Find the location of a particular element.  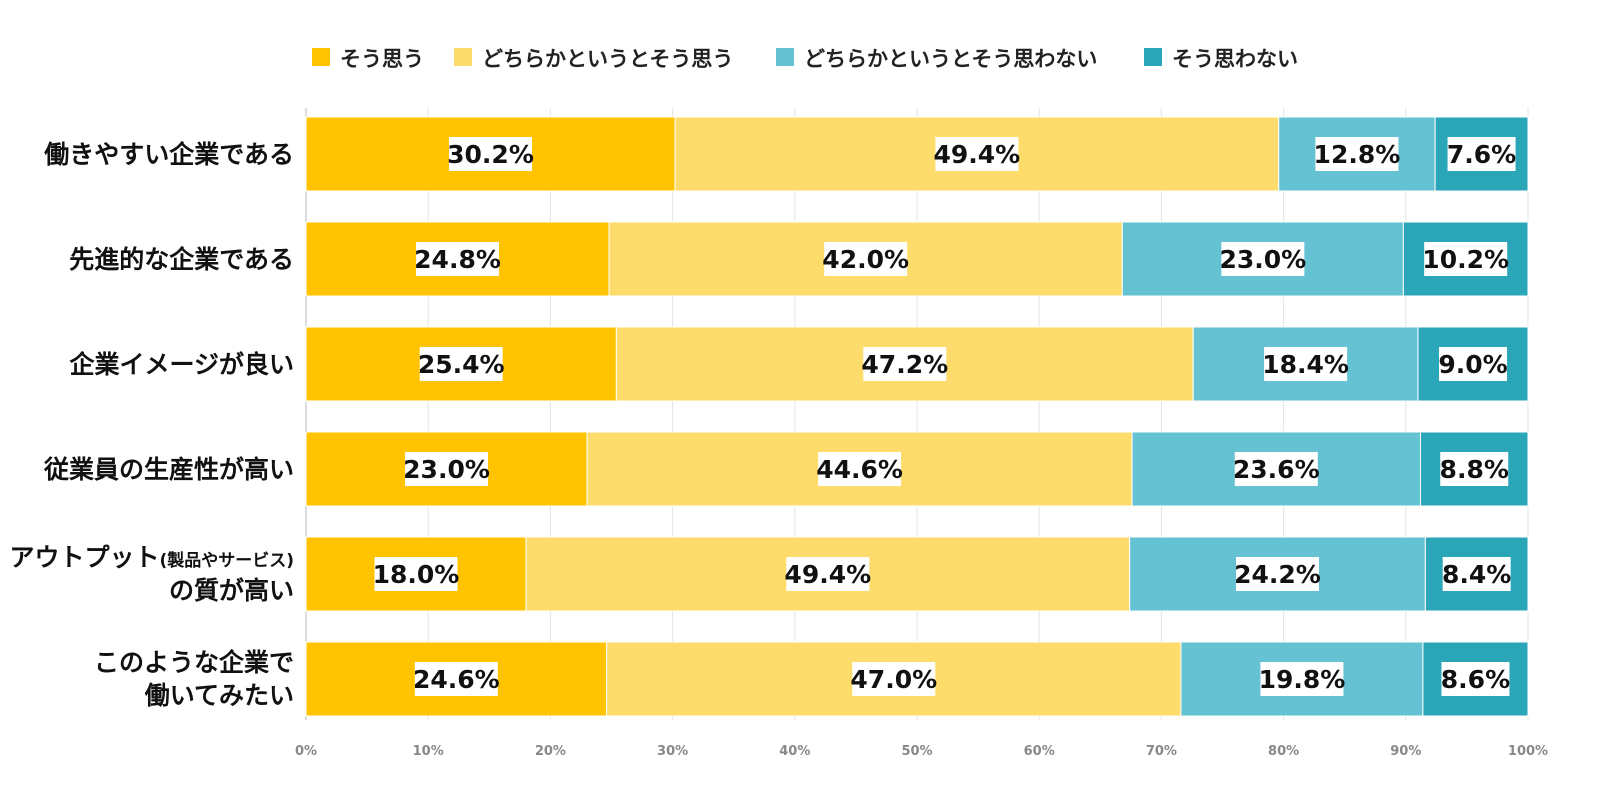

x-axis-ticks: 0% 10% 20% 30% 40% 50% 60% 70% 80% 90% 100% is located at coordinates (921, 751).